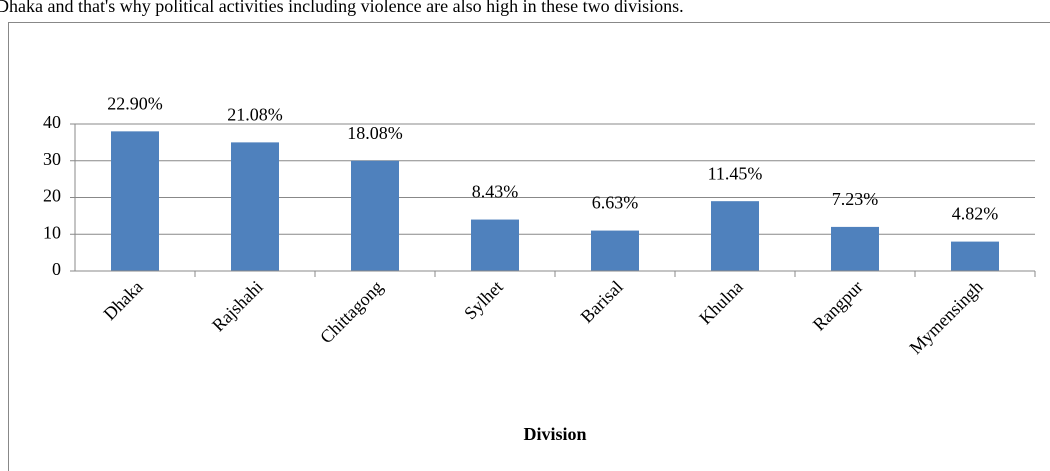  I want to click on data-label: 4.82%, so click(975, 214).